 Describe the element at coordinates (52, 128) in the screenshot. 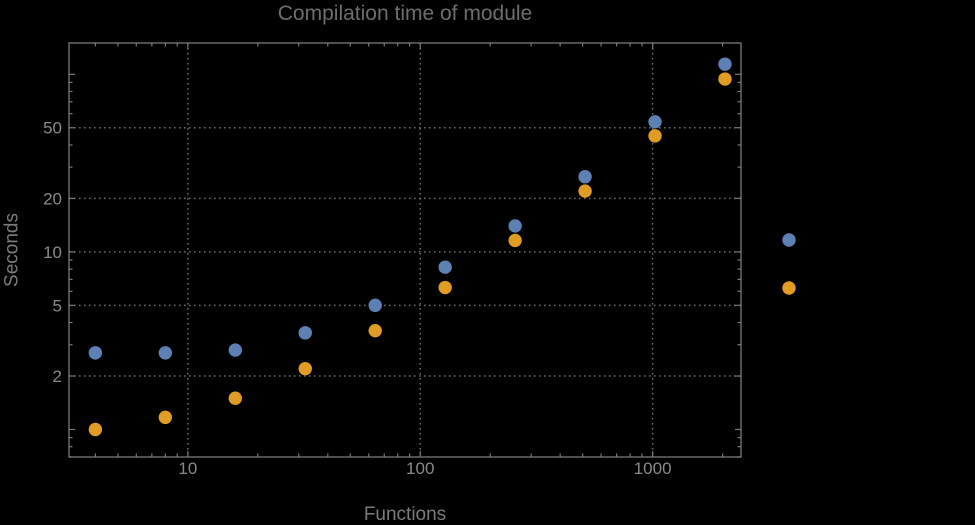

I see `y-tick-label: 50` at that location.